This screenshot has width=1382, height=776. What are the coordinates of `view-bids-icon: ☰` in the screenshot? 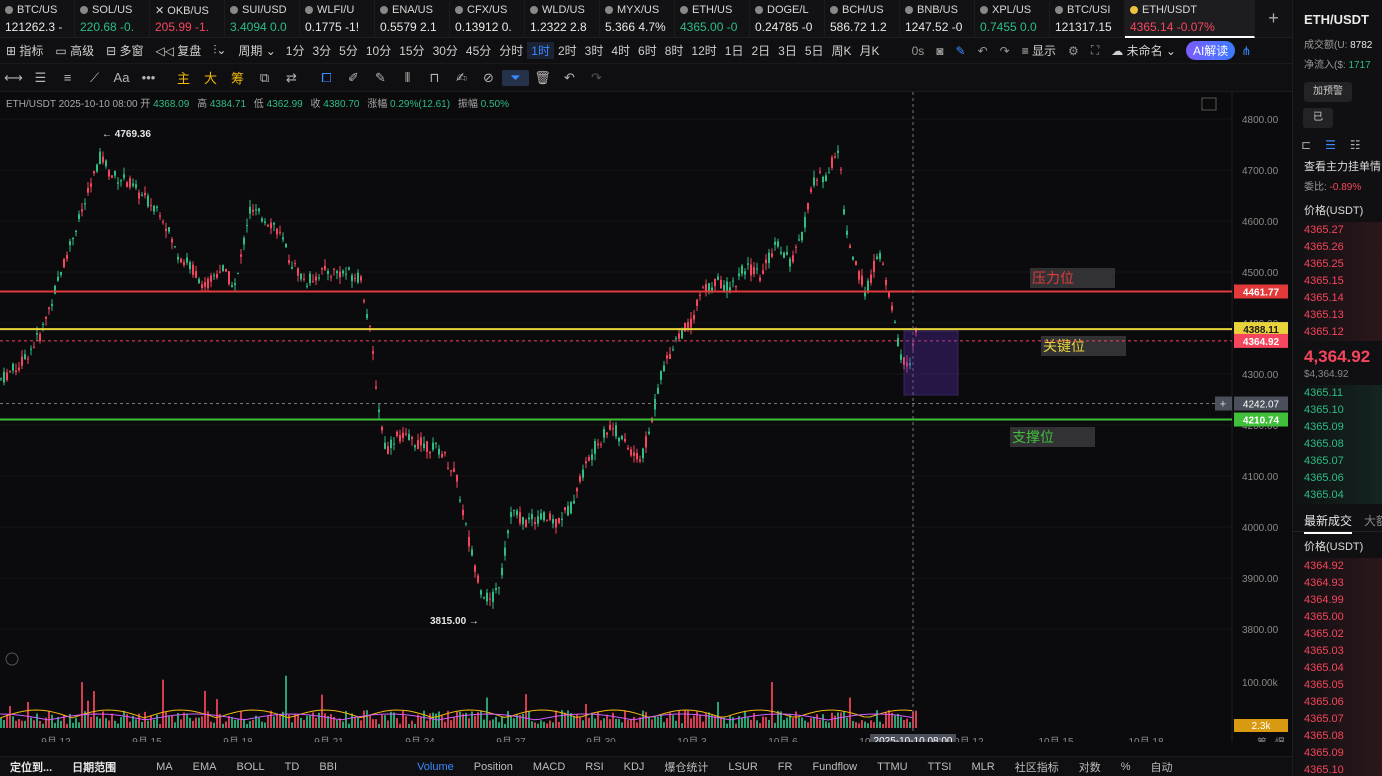 It's located at (1330, 145).